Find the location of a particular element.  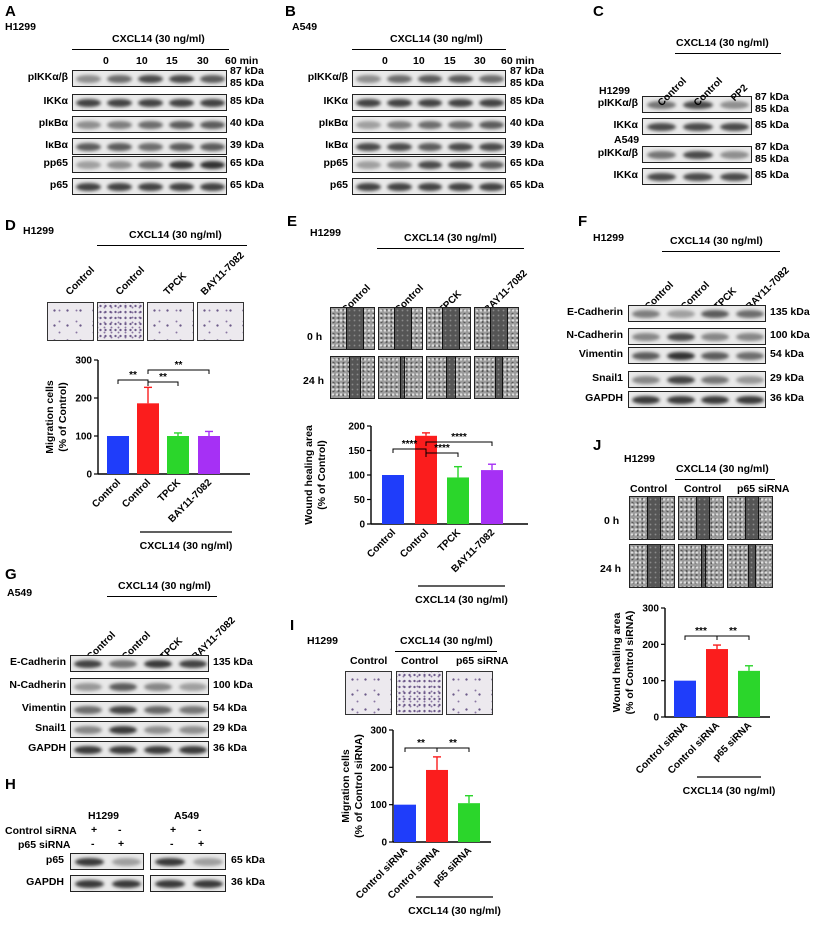

panel-h-sign-control-1: + is located at coordinates (94, 830).